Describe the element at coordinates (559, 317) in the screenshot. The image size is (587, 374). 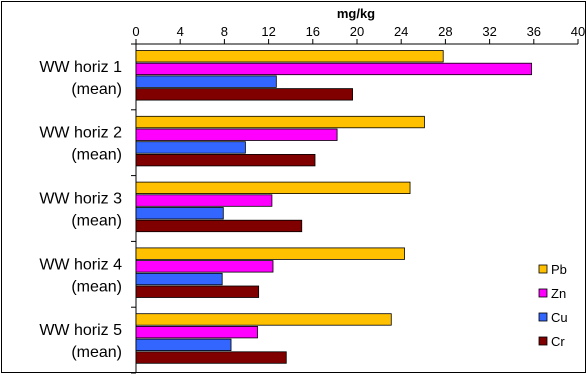
I see `legend-label-cu: Cu` at that location.